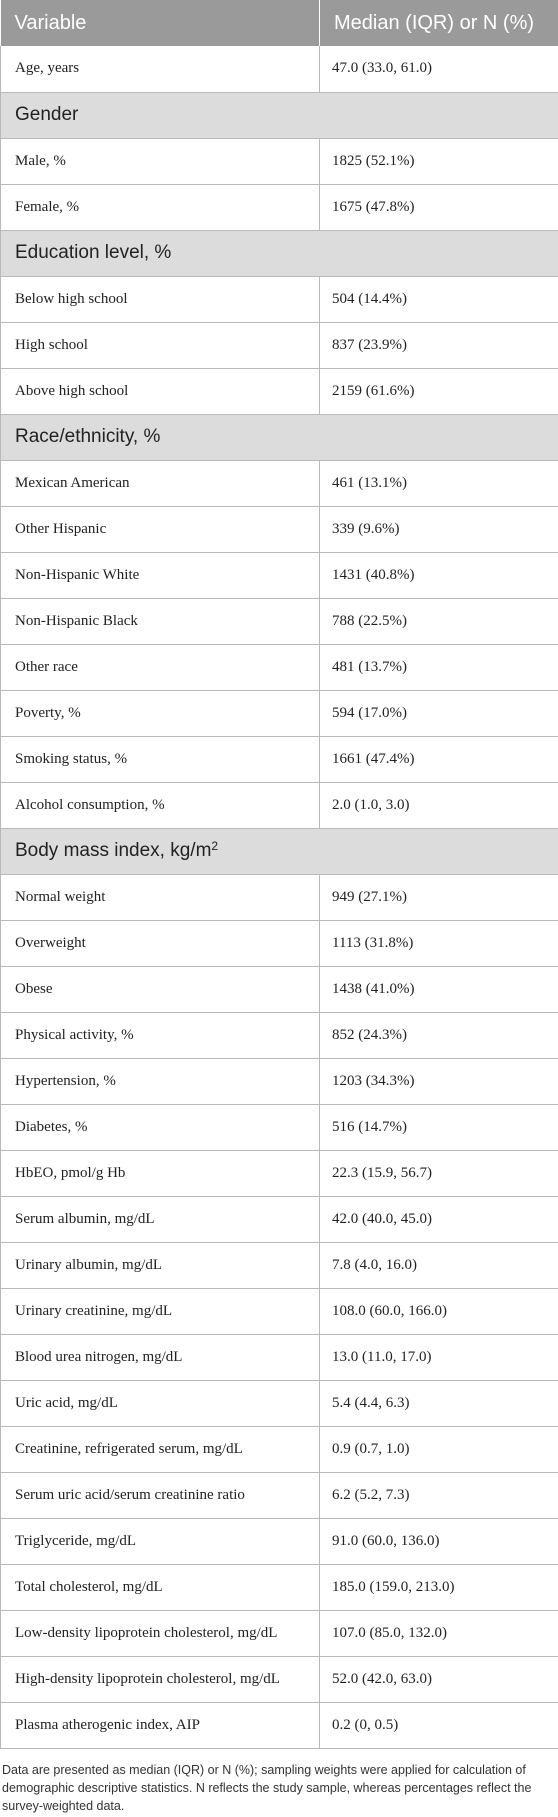 The width and height of the screenshot is (558, 1817). Describe the element at coordinates (438, 1449) in the screenshot. I see `value-cell: 0.9 (0.7, 1.0)` at that location.